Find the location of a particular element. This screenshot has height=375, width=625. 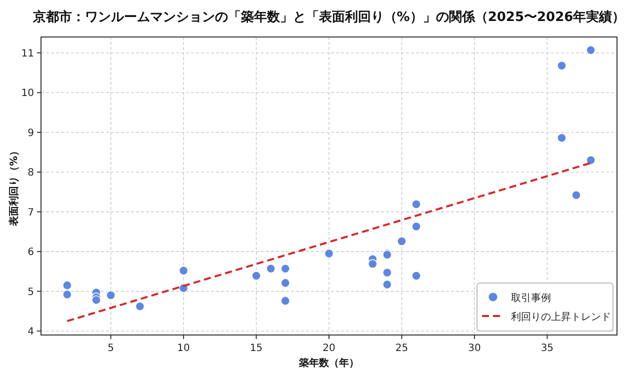

x-tick-label: 25 is located at coordinates (401, 348).